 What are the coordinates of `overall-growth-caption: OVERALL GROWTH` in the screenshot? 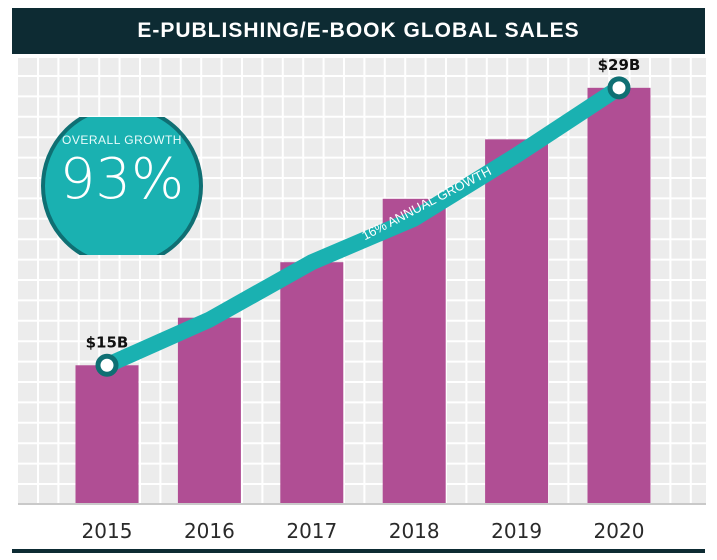 It's located at (122, 140).